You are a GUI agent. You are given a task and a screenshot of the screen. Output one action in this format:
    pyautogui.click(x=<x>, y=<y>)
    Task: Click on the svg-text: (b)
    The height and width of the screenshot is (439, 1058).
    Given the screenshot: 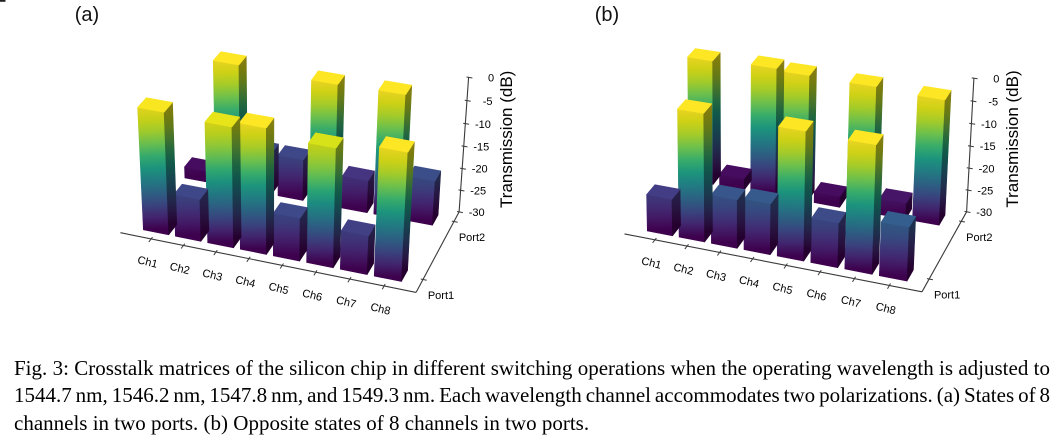 What is the action you would take?
    pyautogui.click(x=607, y=15)
    